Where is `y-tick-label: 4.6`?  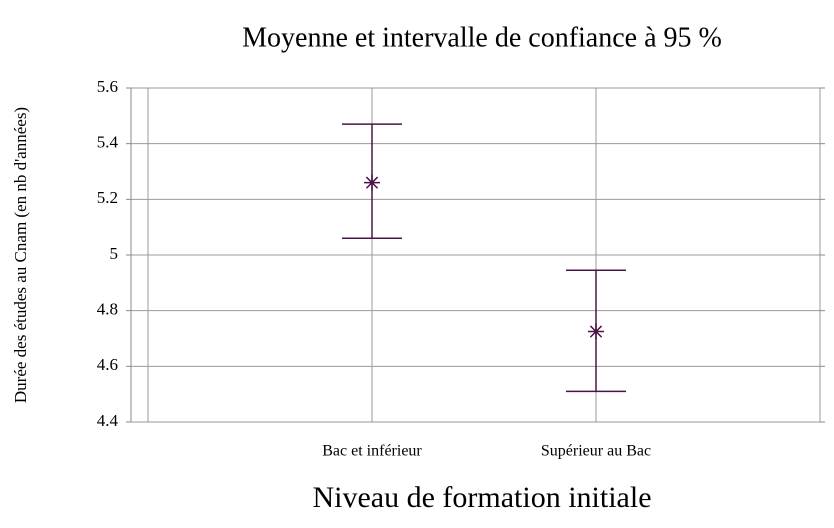 y-tick-label: 4.6 is located at coordinates (107, 364).